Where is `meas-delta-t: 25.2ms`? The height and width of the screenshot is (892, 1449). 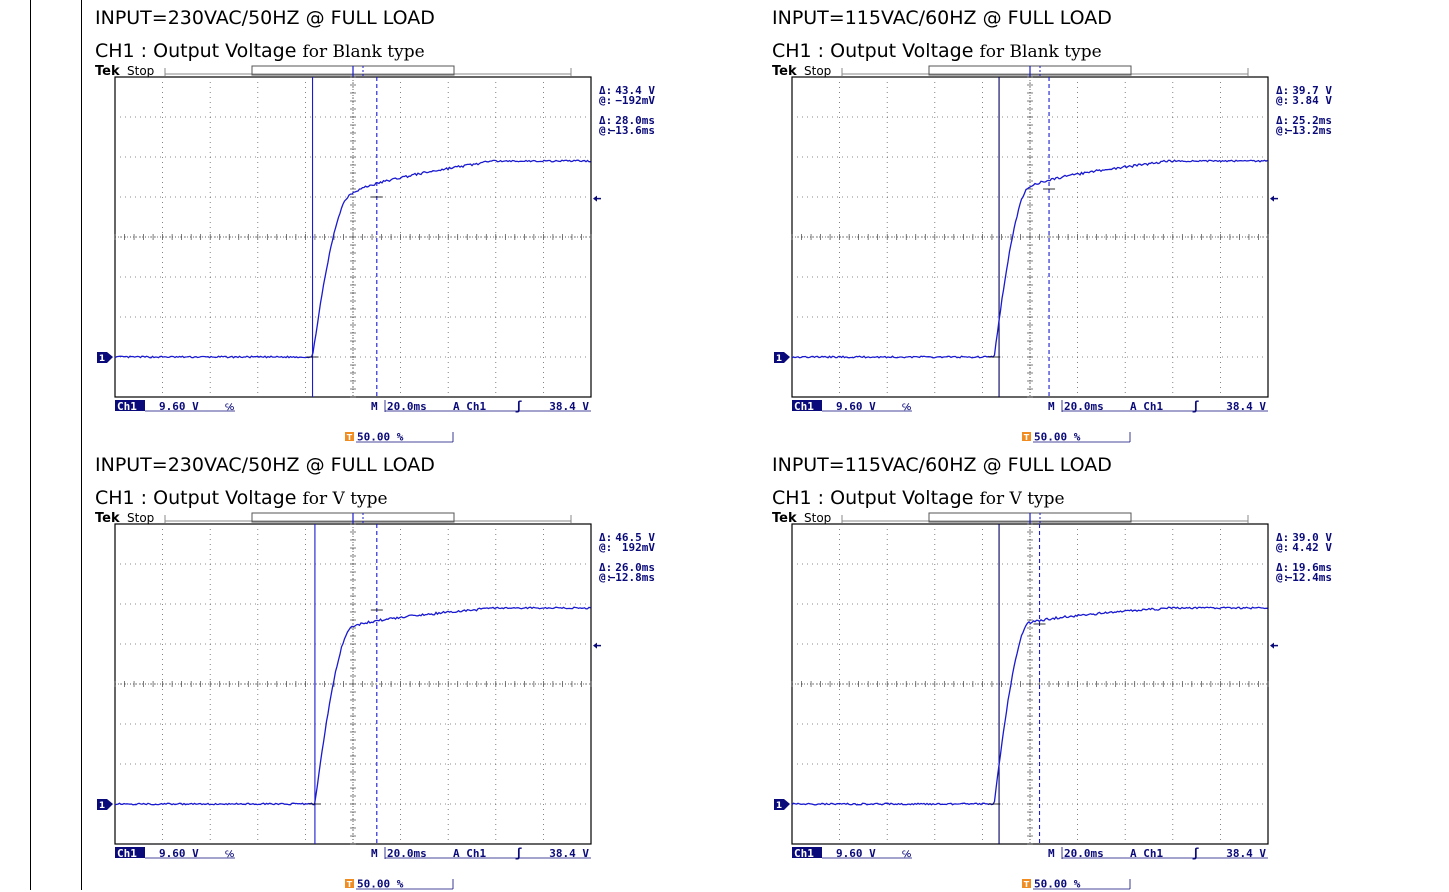
meas-delta-t: 25.2ms is located at coordinates (1312, 120).